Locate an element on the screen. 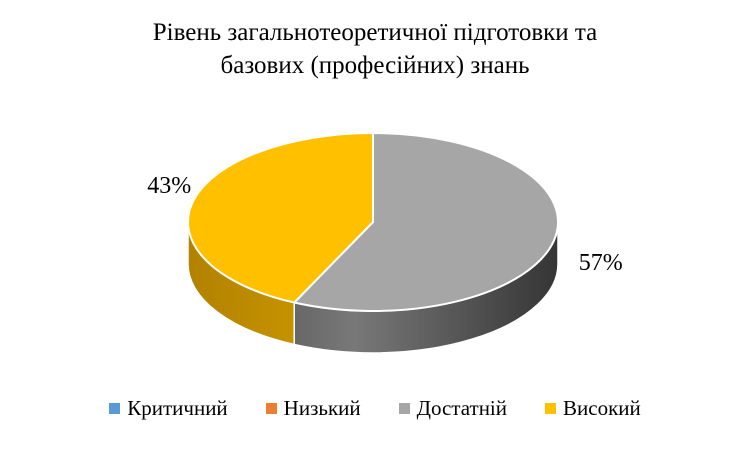 This screenshot has height=450, width=750. legend-item-2: Достатній is located at coordinates (453, 408).